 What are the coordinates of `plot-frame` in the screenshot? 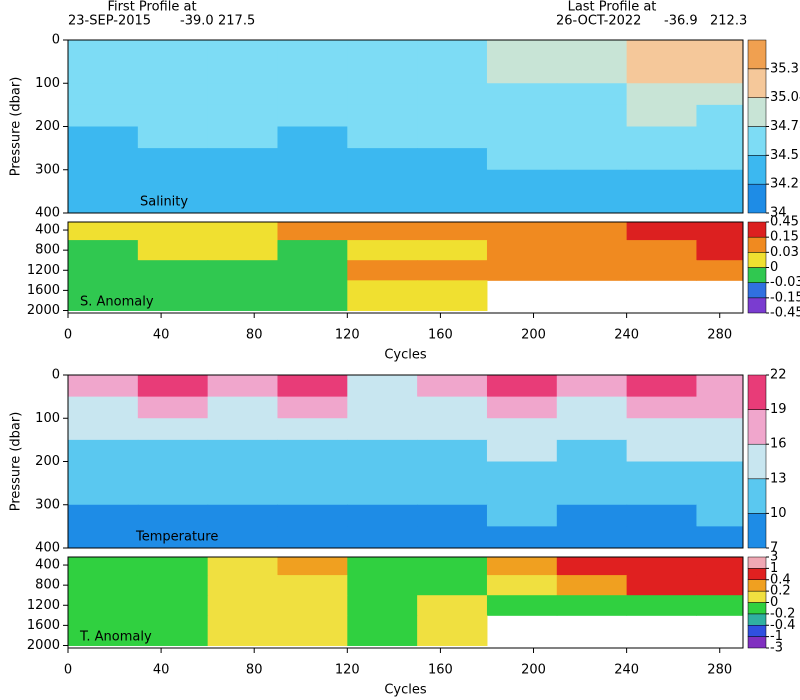 It's located at (405, 602).